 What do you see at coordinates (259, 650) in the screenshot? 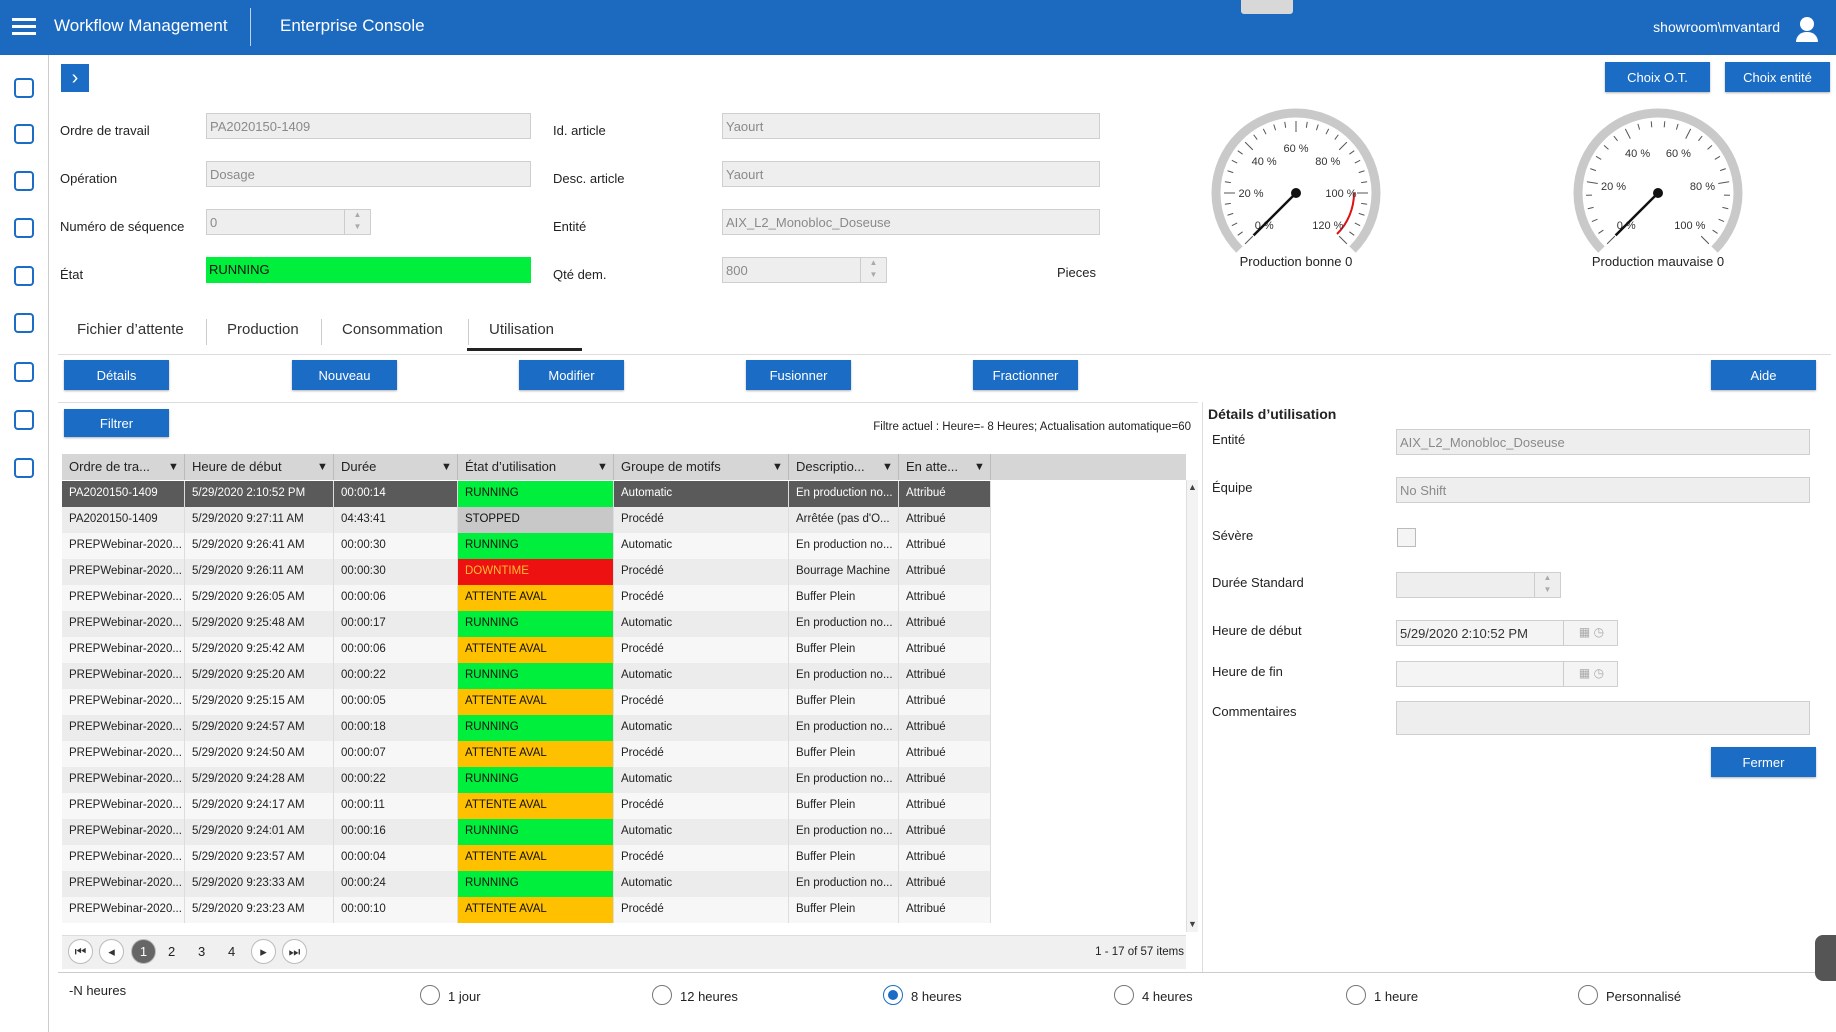
I see `table-cell: 5/29/2020 9:25:42 AM` at bounding box center [259, 650].